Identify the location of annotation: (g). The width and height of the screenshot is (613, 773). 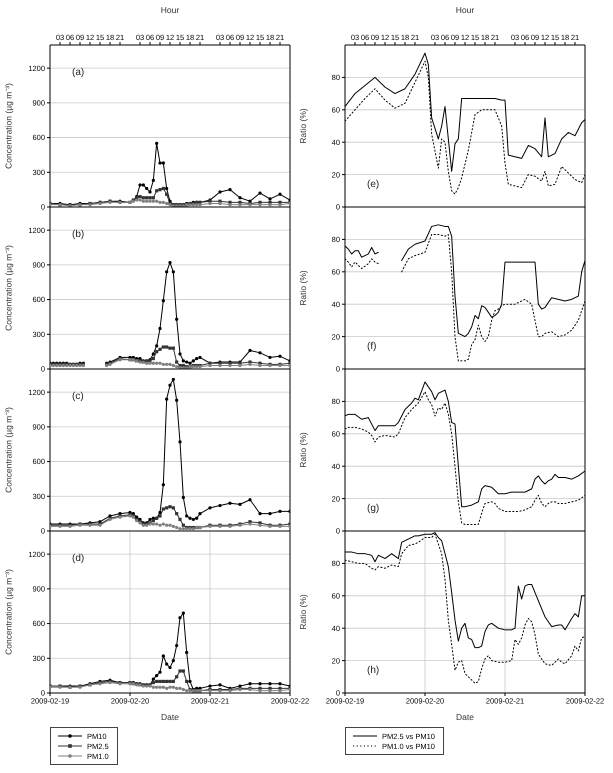
(373, 508).